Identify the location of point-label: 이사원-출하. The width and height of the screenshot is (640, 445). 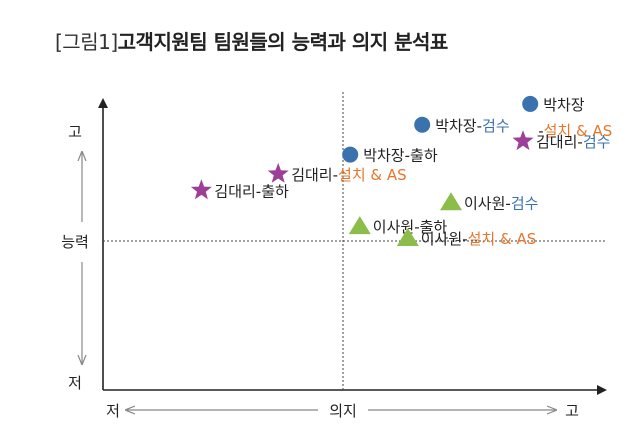
(410, 227).